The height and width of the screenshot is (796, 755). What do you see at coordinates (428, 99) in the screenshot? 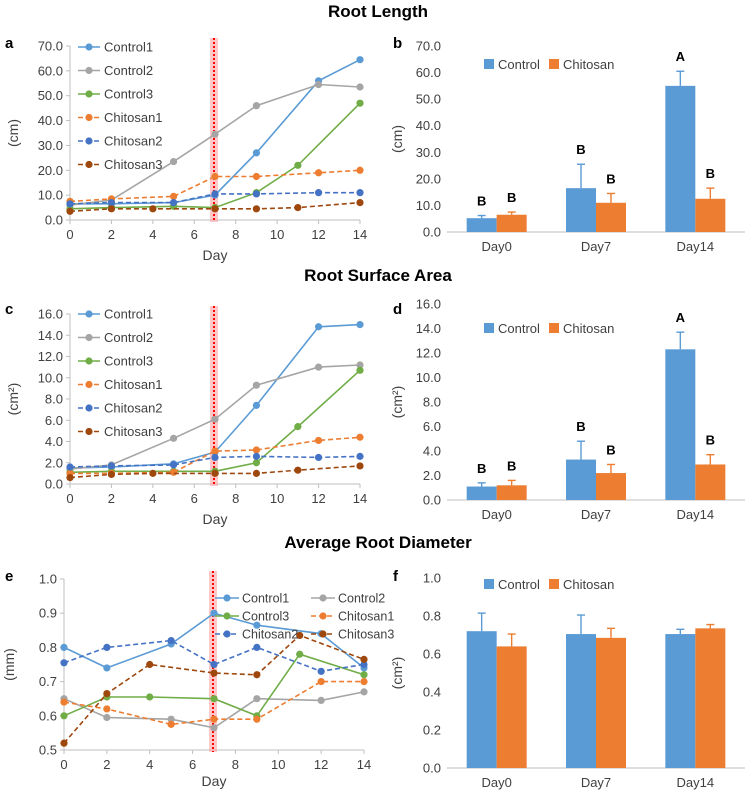
I see `y-tick-label: 50.0` at bounding box center [428, 99].